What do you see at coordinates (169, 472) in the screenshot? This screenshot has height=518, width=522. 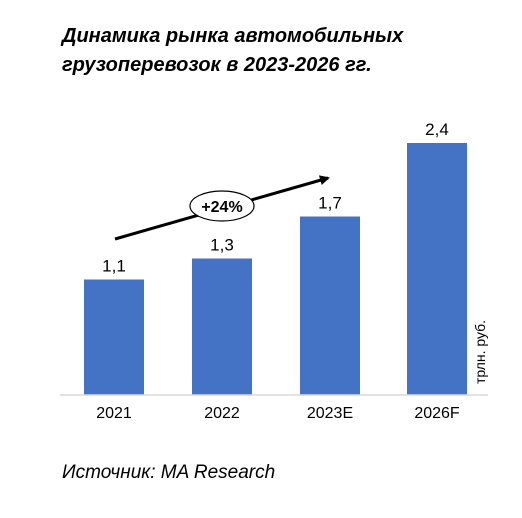 I see `source-note: Источник: MA Research` at bounding box center [169, 472].